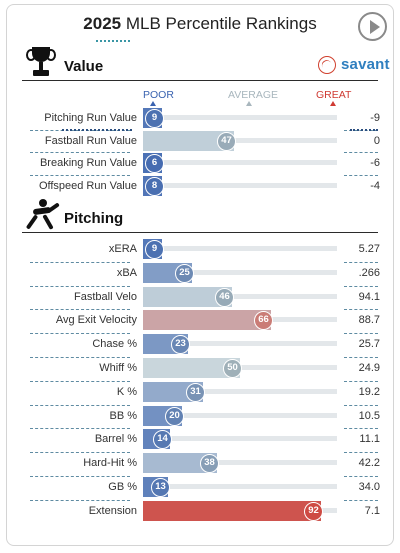  What do you see at coordinates (118, 368) in the screenshot?
I see `metric-label: Whiff %` at bounding box center [118, 368].